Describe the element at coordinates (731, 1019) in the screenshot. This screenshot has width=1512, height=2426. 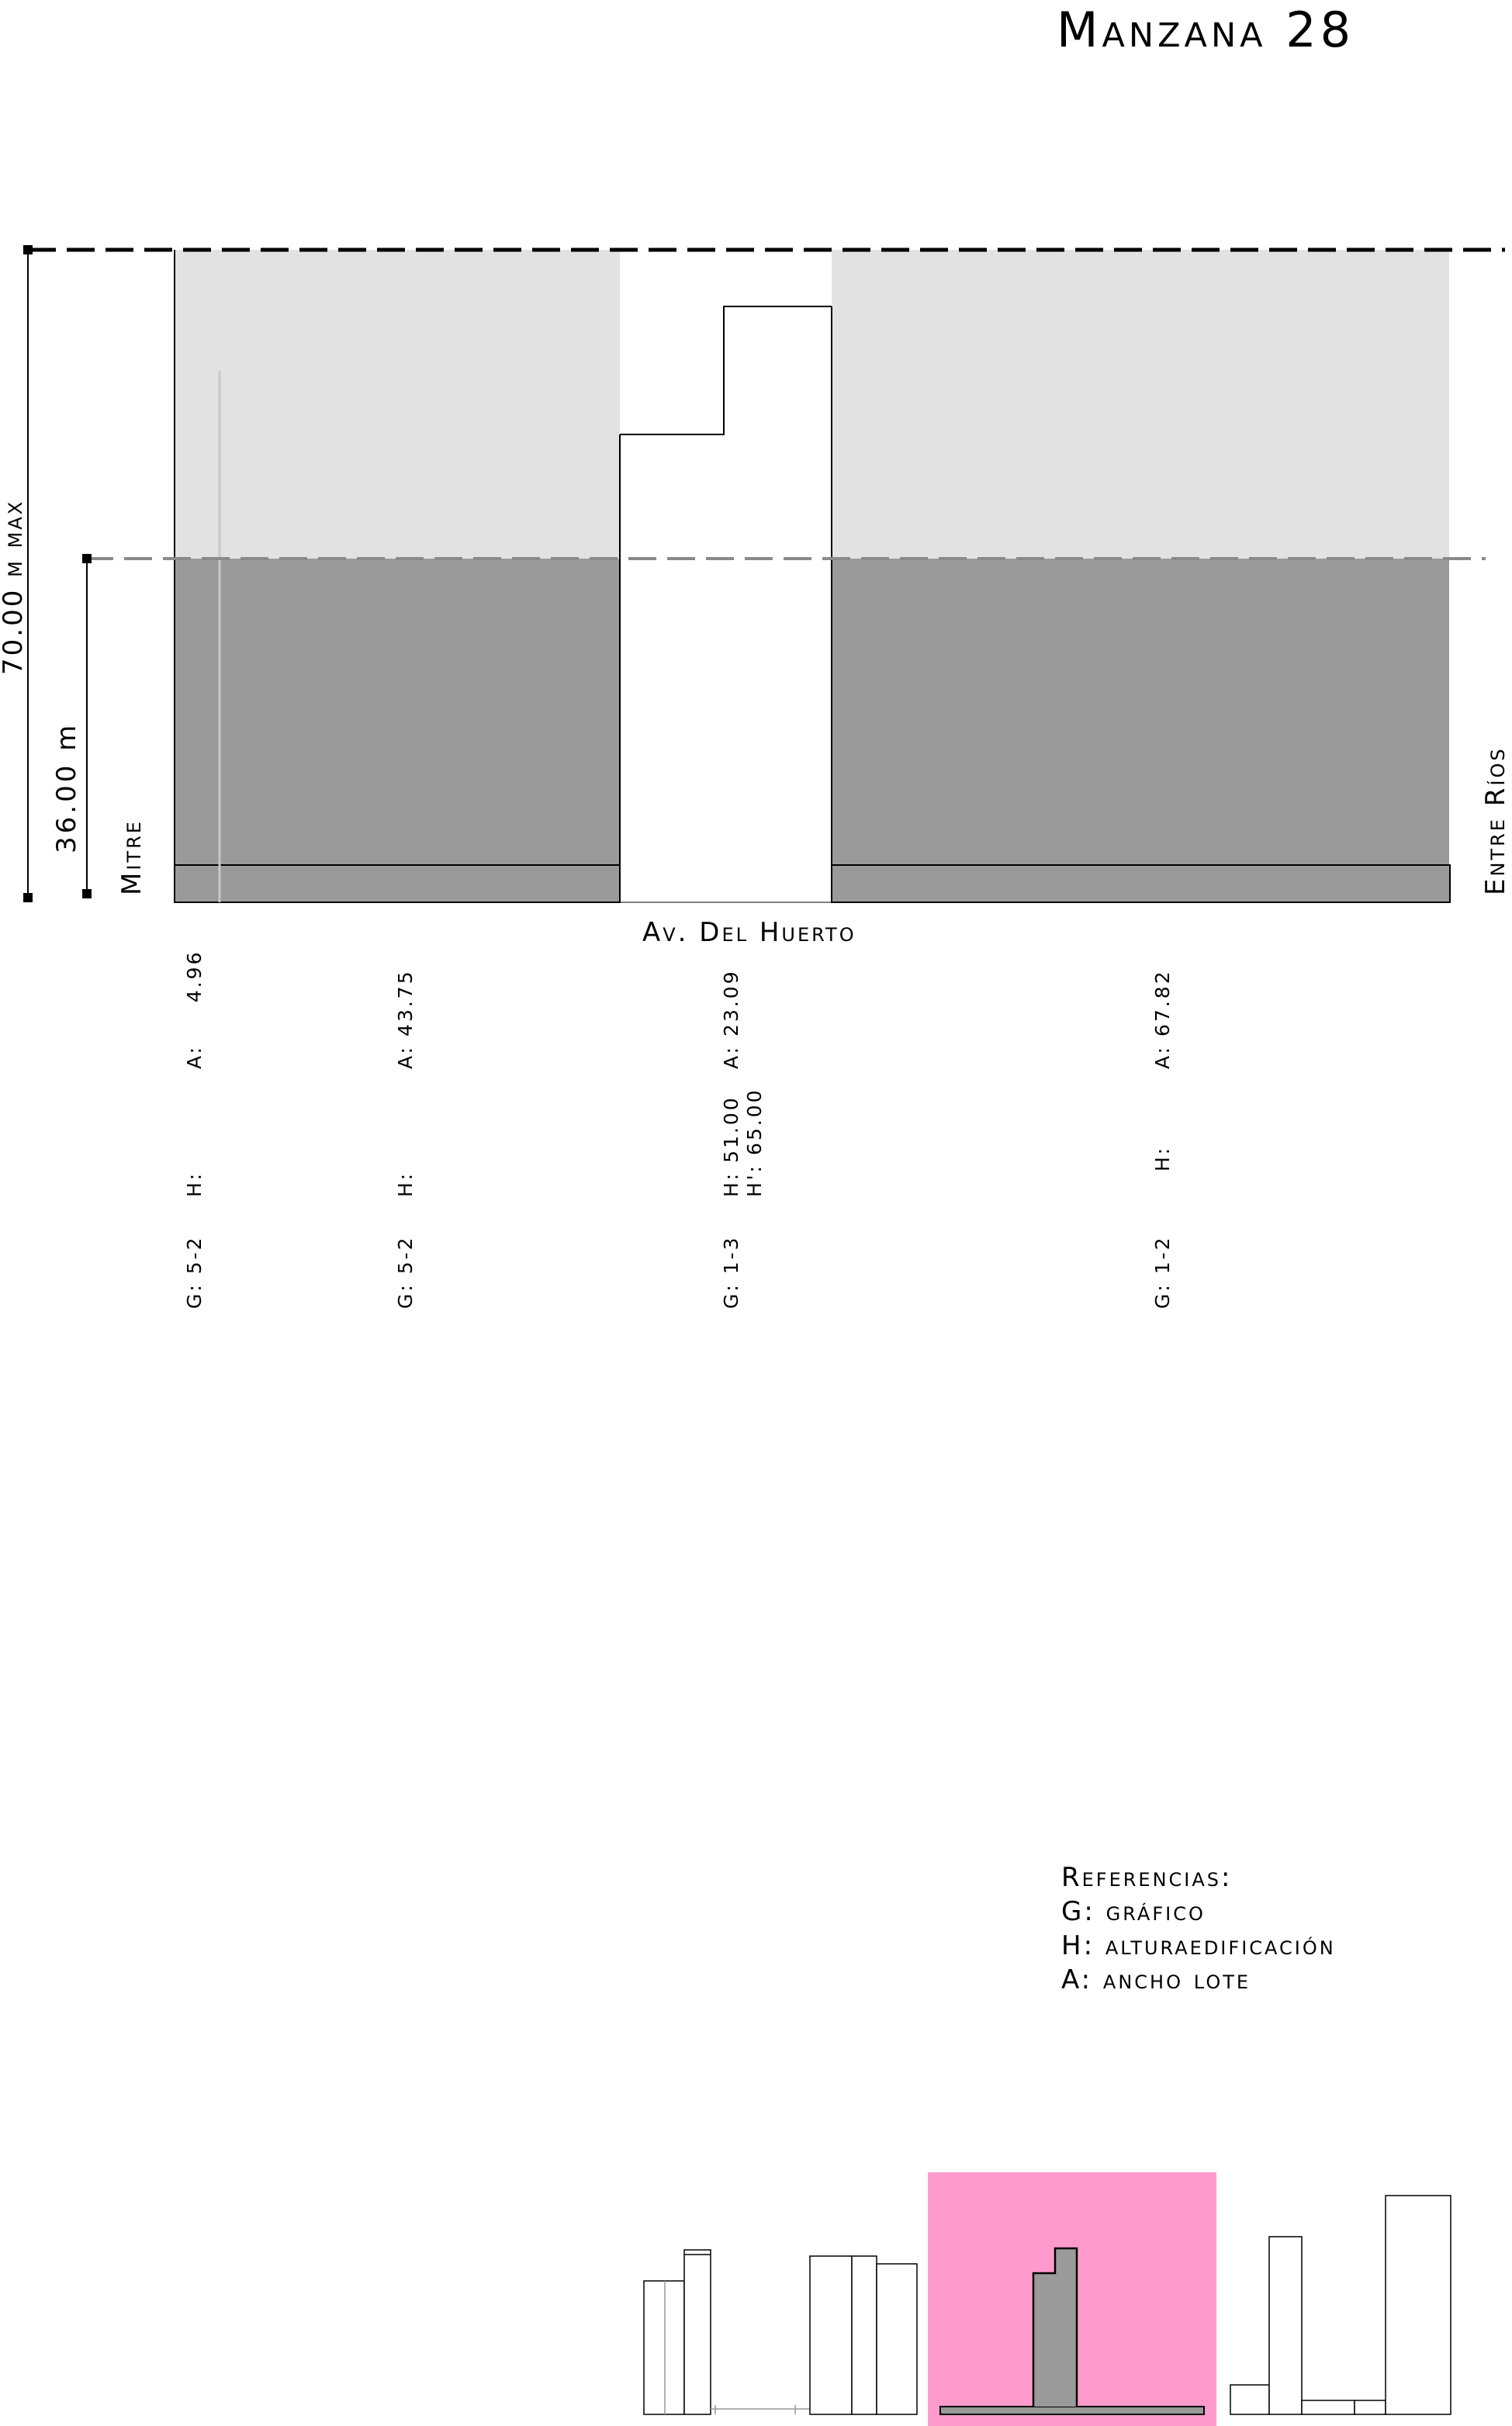
I see `lot-3-a: A: 23.09` at that location.